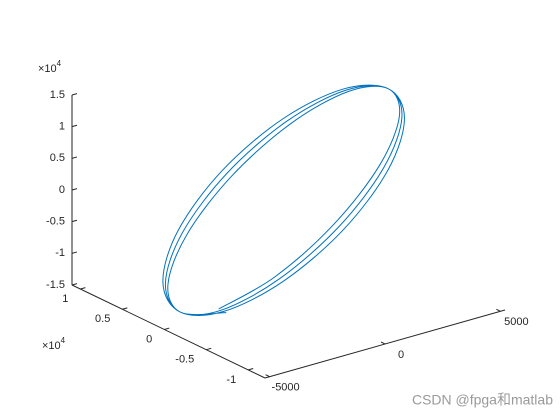 This screenshot has height=420, width=560. Describe the element at coordinates (62, 190) in the screenshot. I see `z-tick-label: 0` at that location.